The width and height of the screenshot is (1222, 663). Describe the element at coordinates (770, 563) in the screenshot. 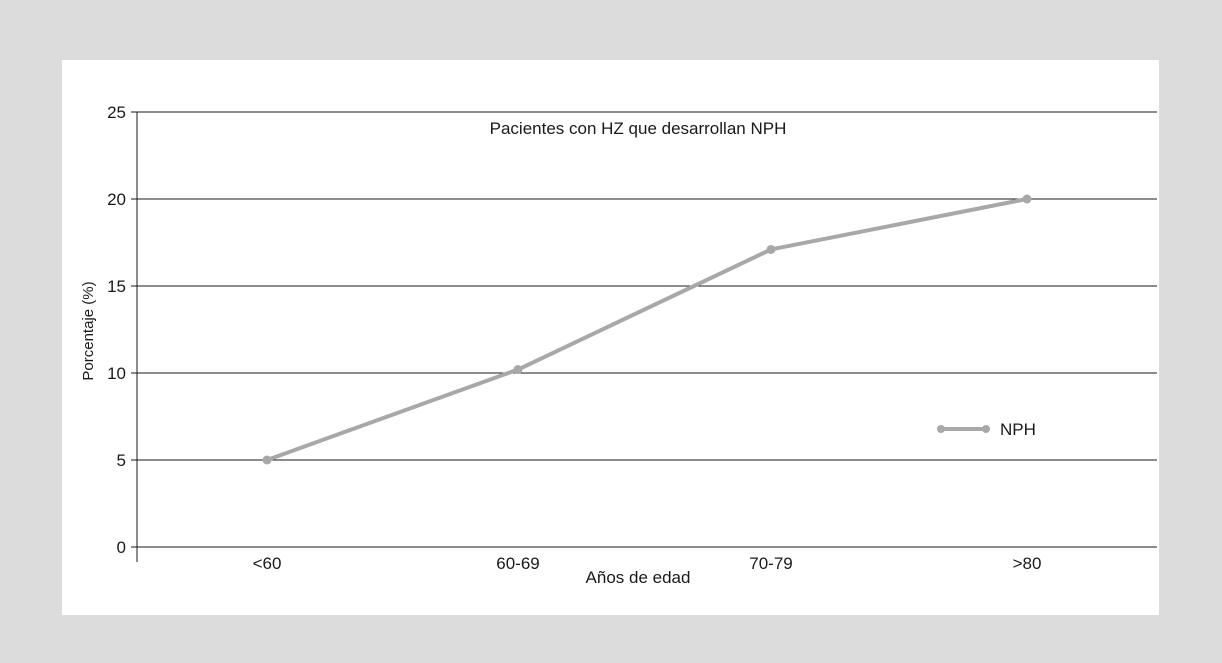

I see `x-tick-label: 70-79` at that location.